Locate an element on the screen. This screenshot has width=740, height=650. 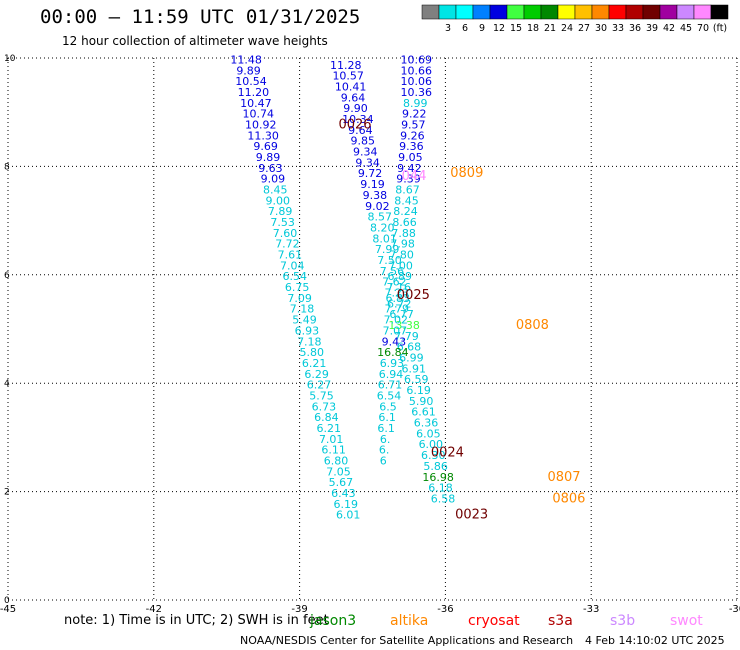
colorbar-label: 39 is located at coordinates (652, 28).